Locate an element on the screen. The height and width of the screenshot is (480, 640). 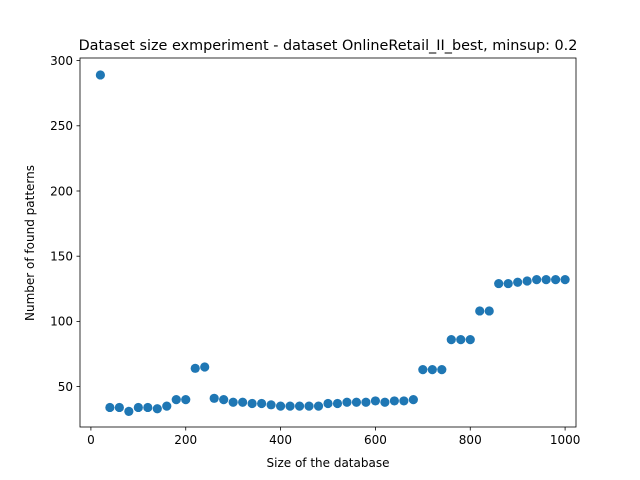
y-tick-label: 100 is located at coordinates (61, 322).